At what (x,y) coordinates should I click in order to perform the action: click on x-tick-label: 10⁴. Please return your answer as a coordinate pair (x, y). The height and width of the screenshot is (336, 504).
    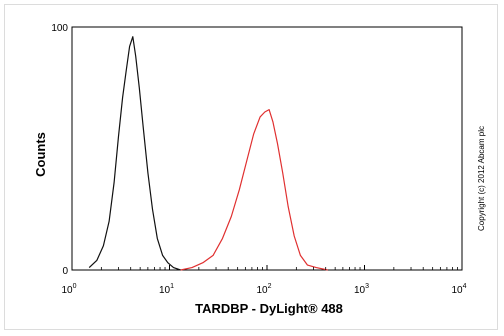
    Looking at the image, I should click on (458, 289).